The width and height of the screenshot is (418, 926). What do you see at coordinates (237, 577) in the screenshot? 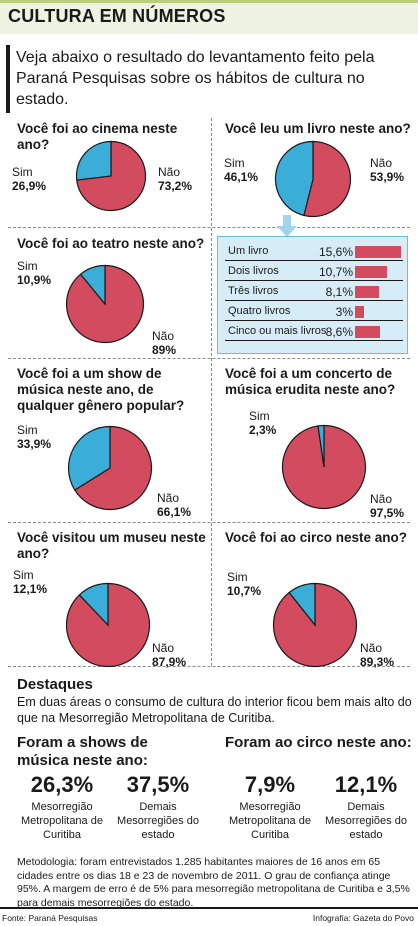
I see `circo-sim-name: Sim` at bounding box center [237, 577].